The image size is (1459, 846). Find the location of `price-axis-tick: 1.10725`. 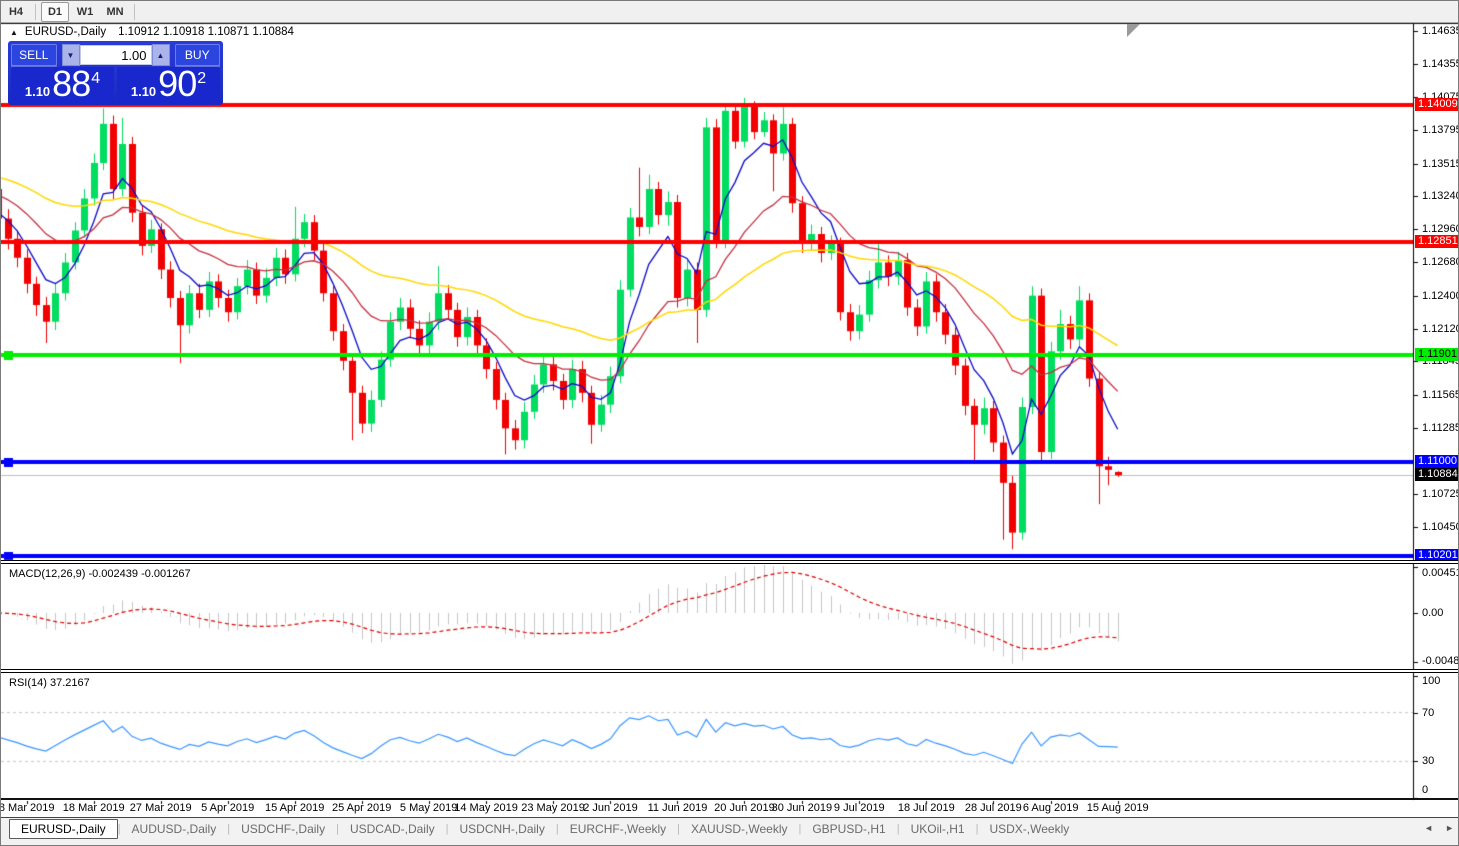

price-axis-tick: 1.10725 is located at coordinates (1440, 494).